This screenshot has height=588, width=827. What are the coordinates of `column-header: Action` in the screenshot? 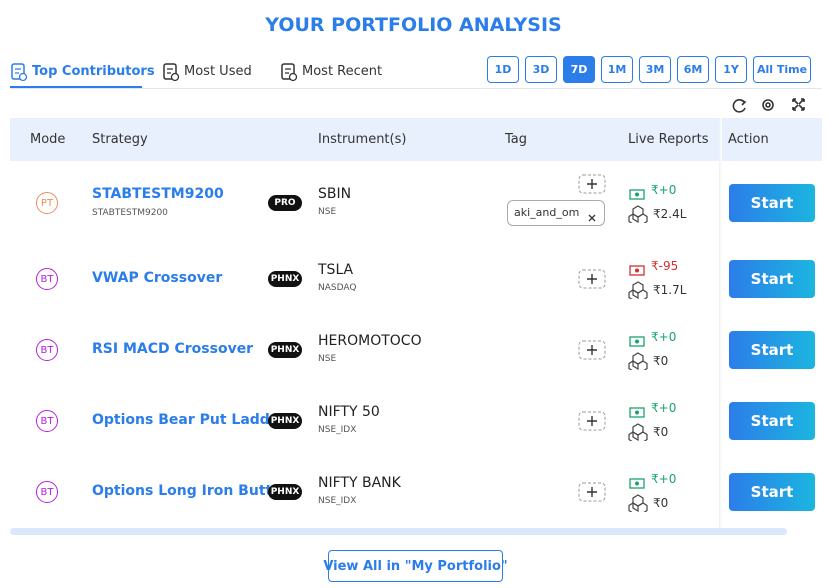 It's located at (748, 139).